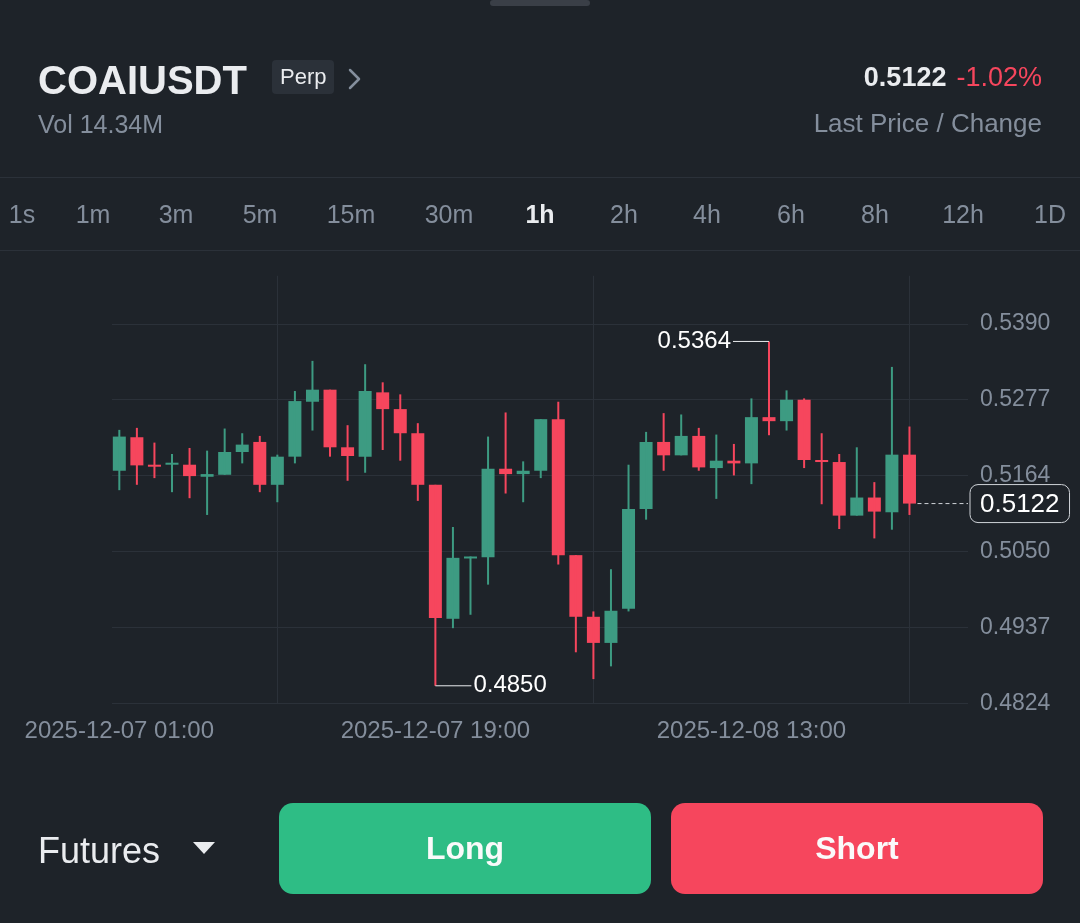  Describe the element at coordinates (465, 848) in the screenshot. I see `text: Long` at that location.